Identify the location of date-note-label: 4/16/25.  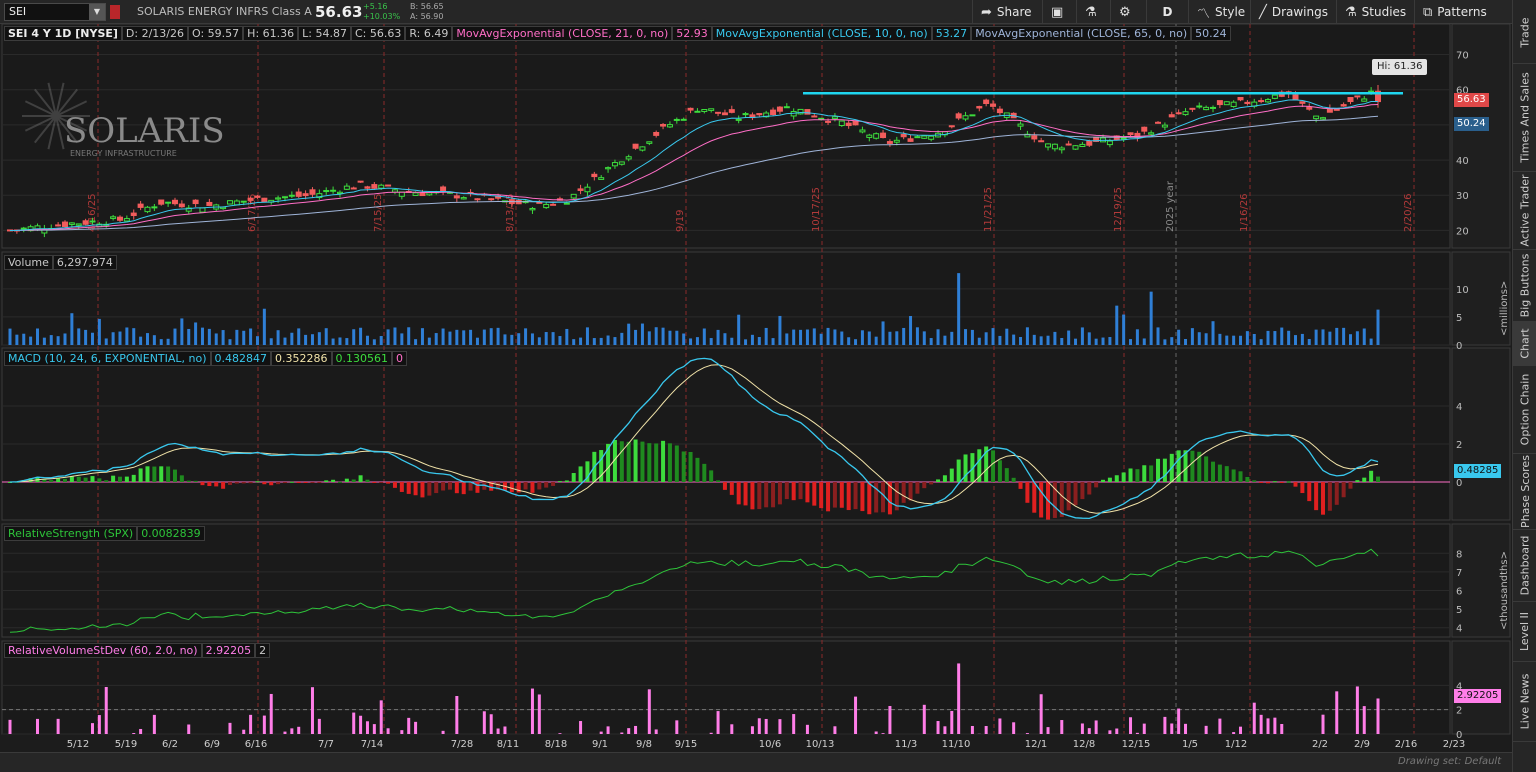
(92, 212).